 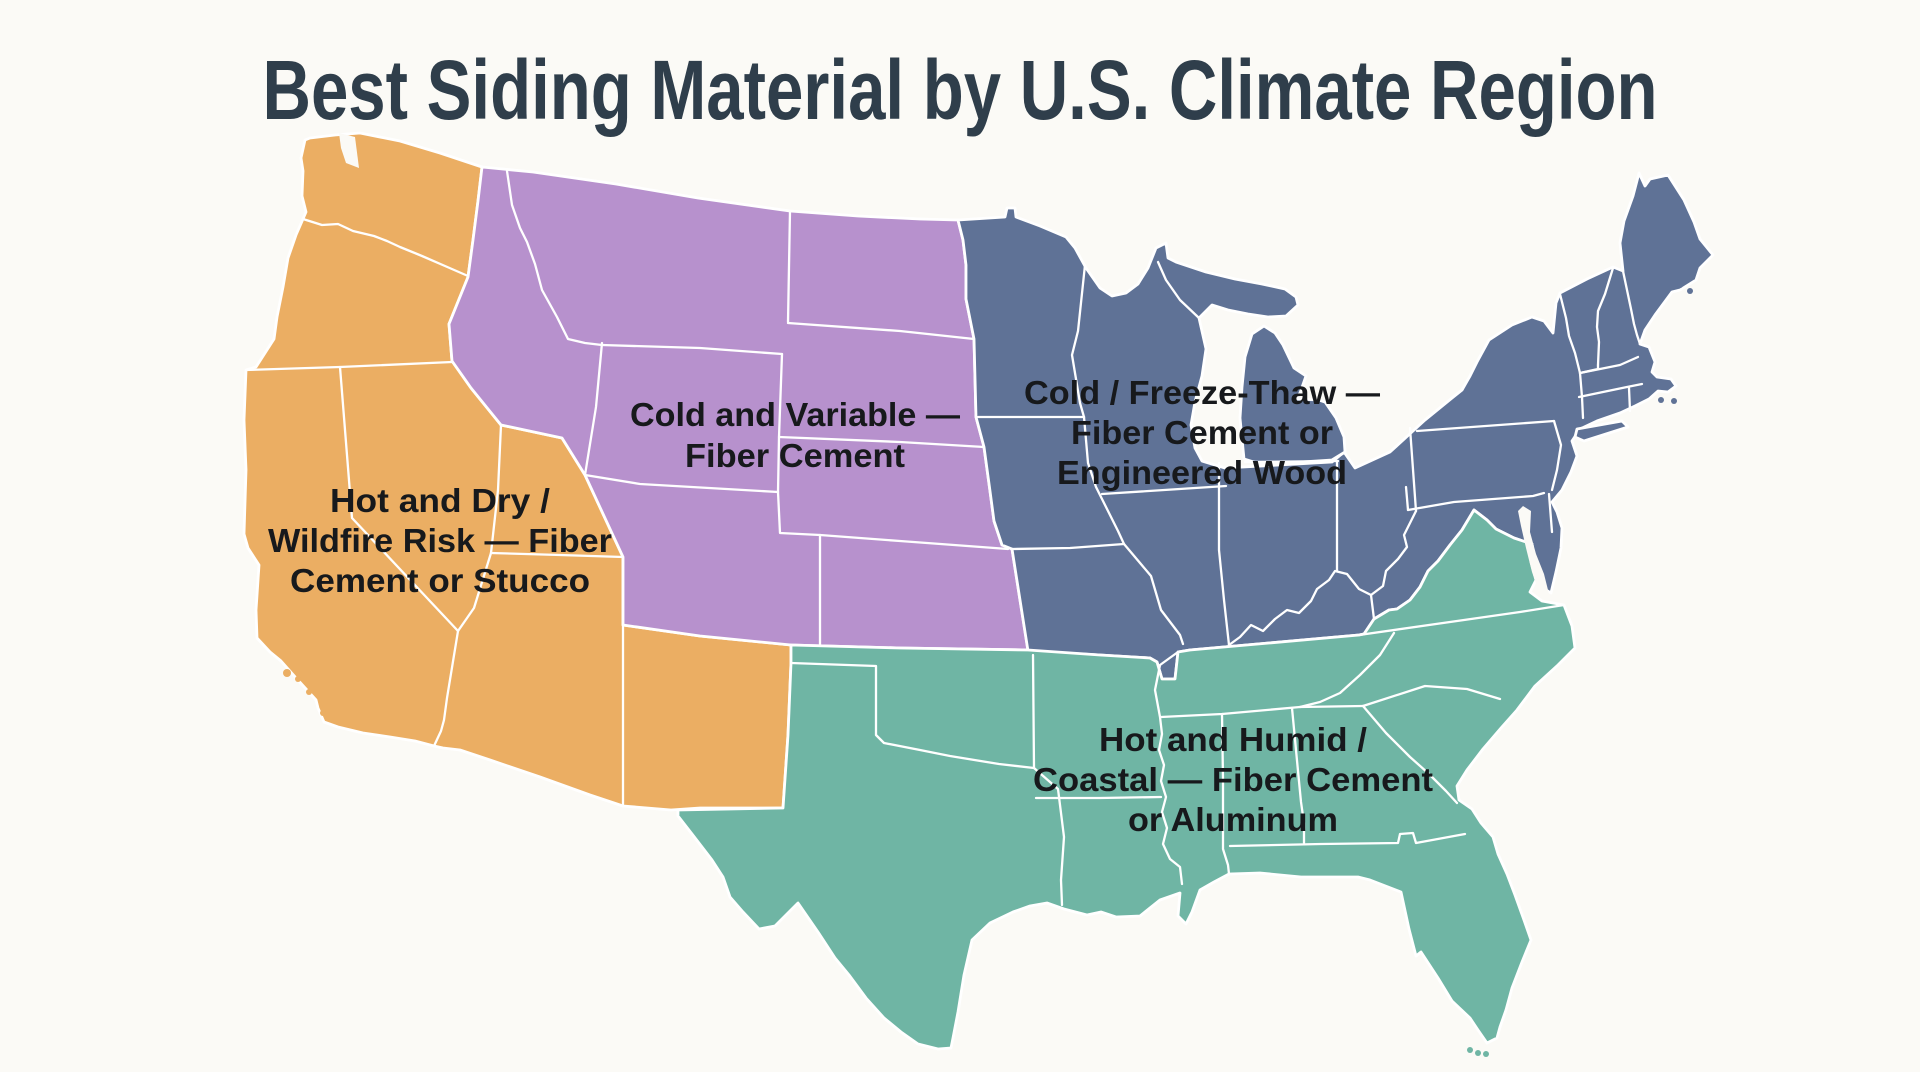 I want to click on svg-text: Cold and Variable —, so click(x=795, y=414).